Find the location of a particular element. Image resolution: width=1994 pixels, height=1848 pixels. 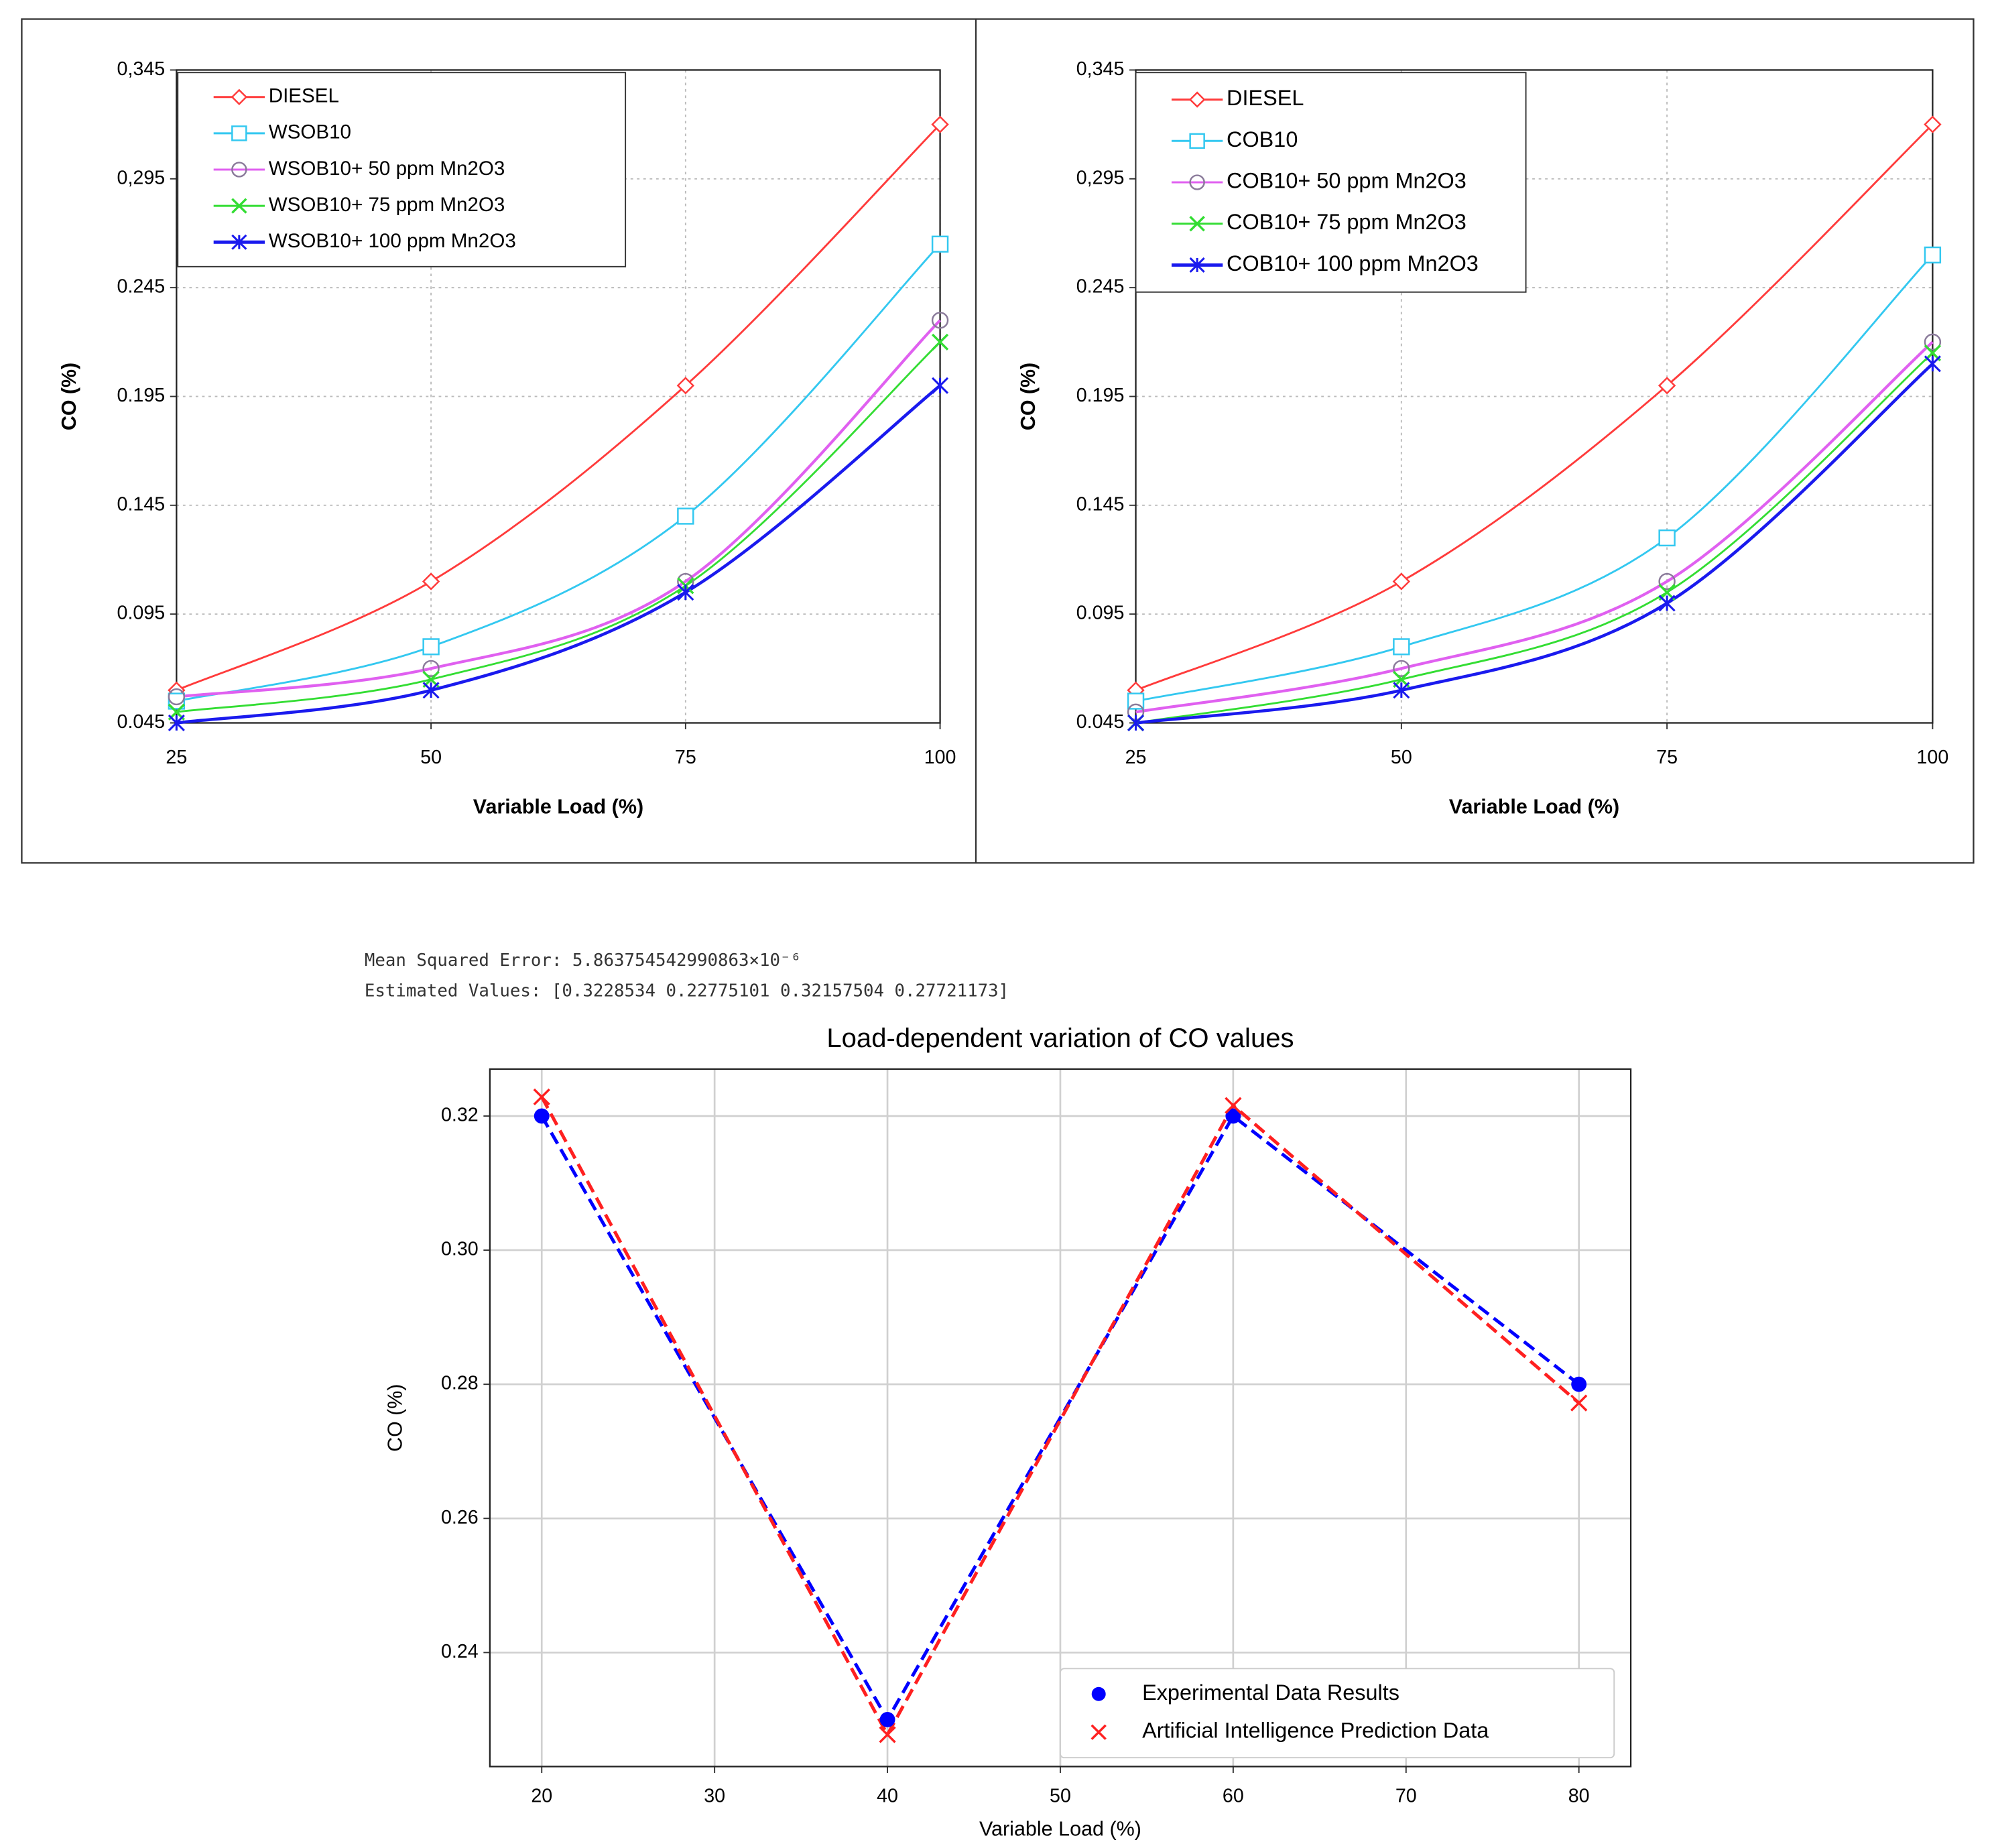

x-tick-label: 20 is located at coordinates (541, 1796).